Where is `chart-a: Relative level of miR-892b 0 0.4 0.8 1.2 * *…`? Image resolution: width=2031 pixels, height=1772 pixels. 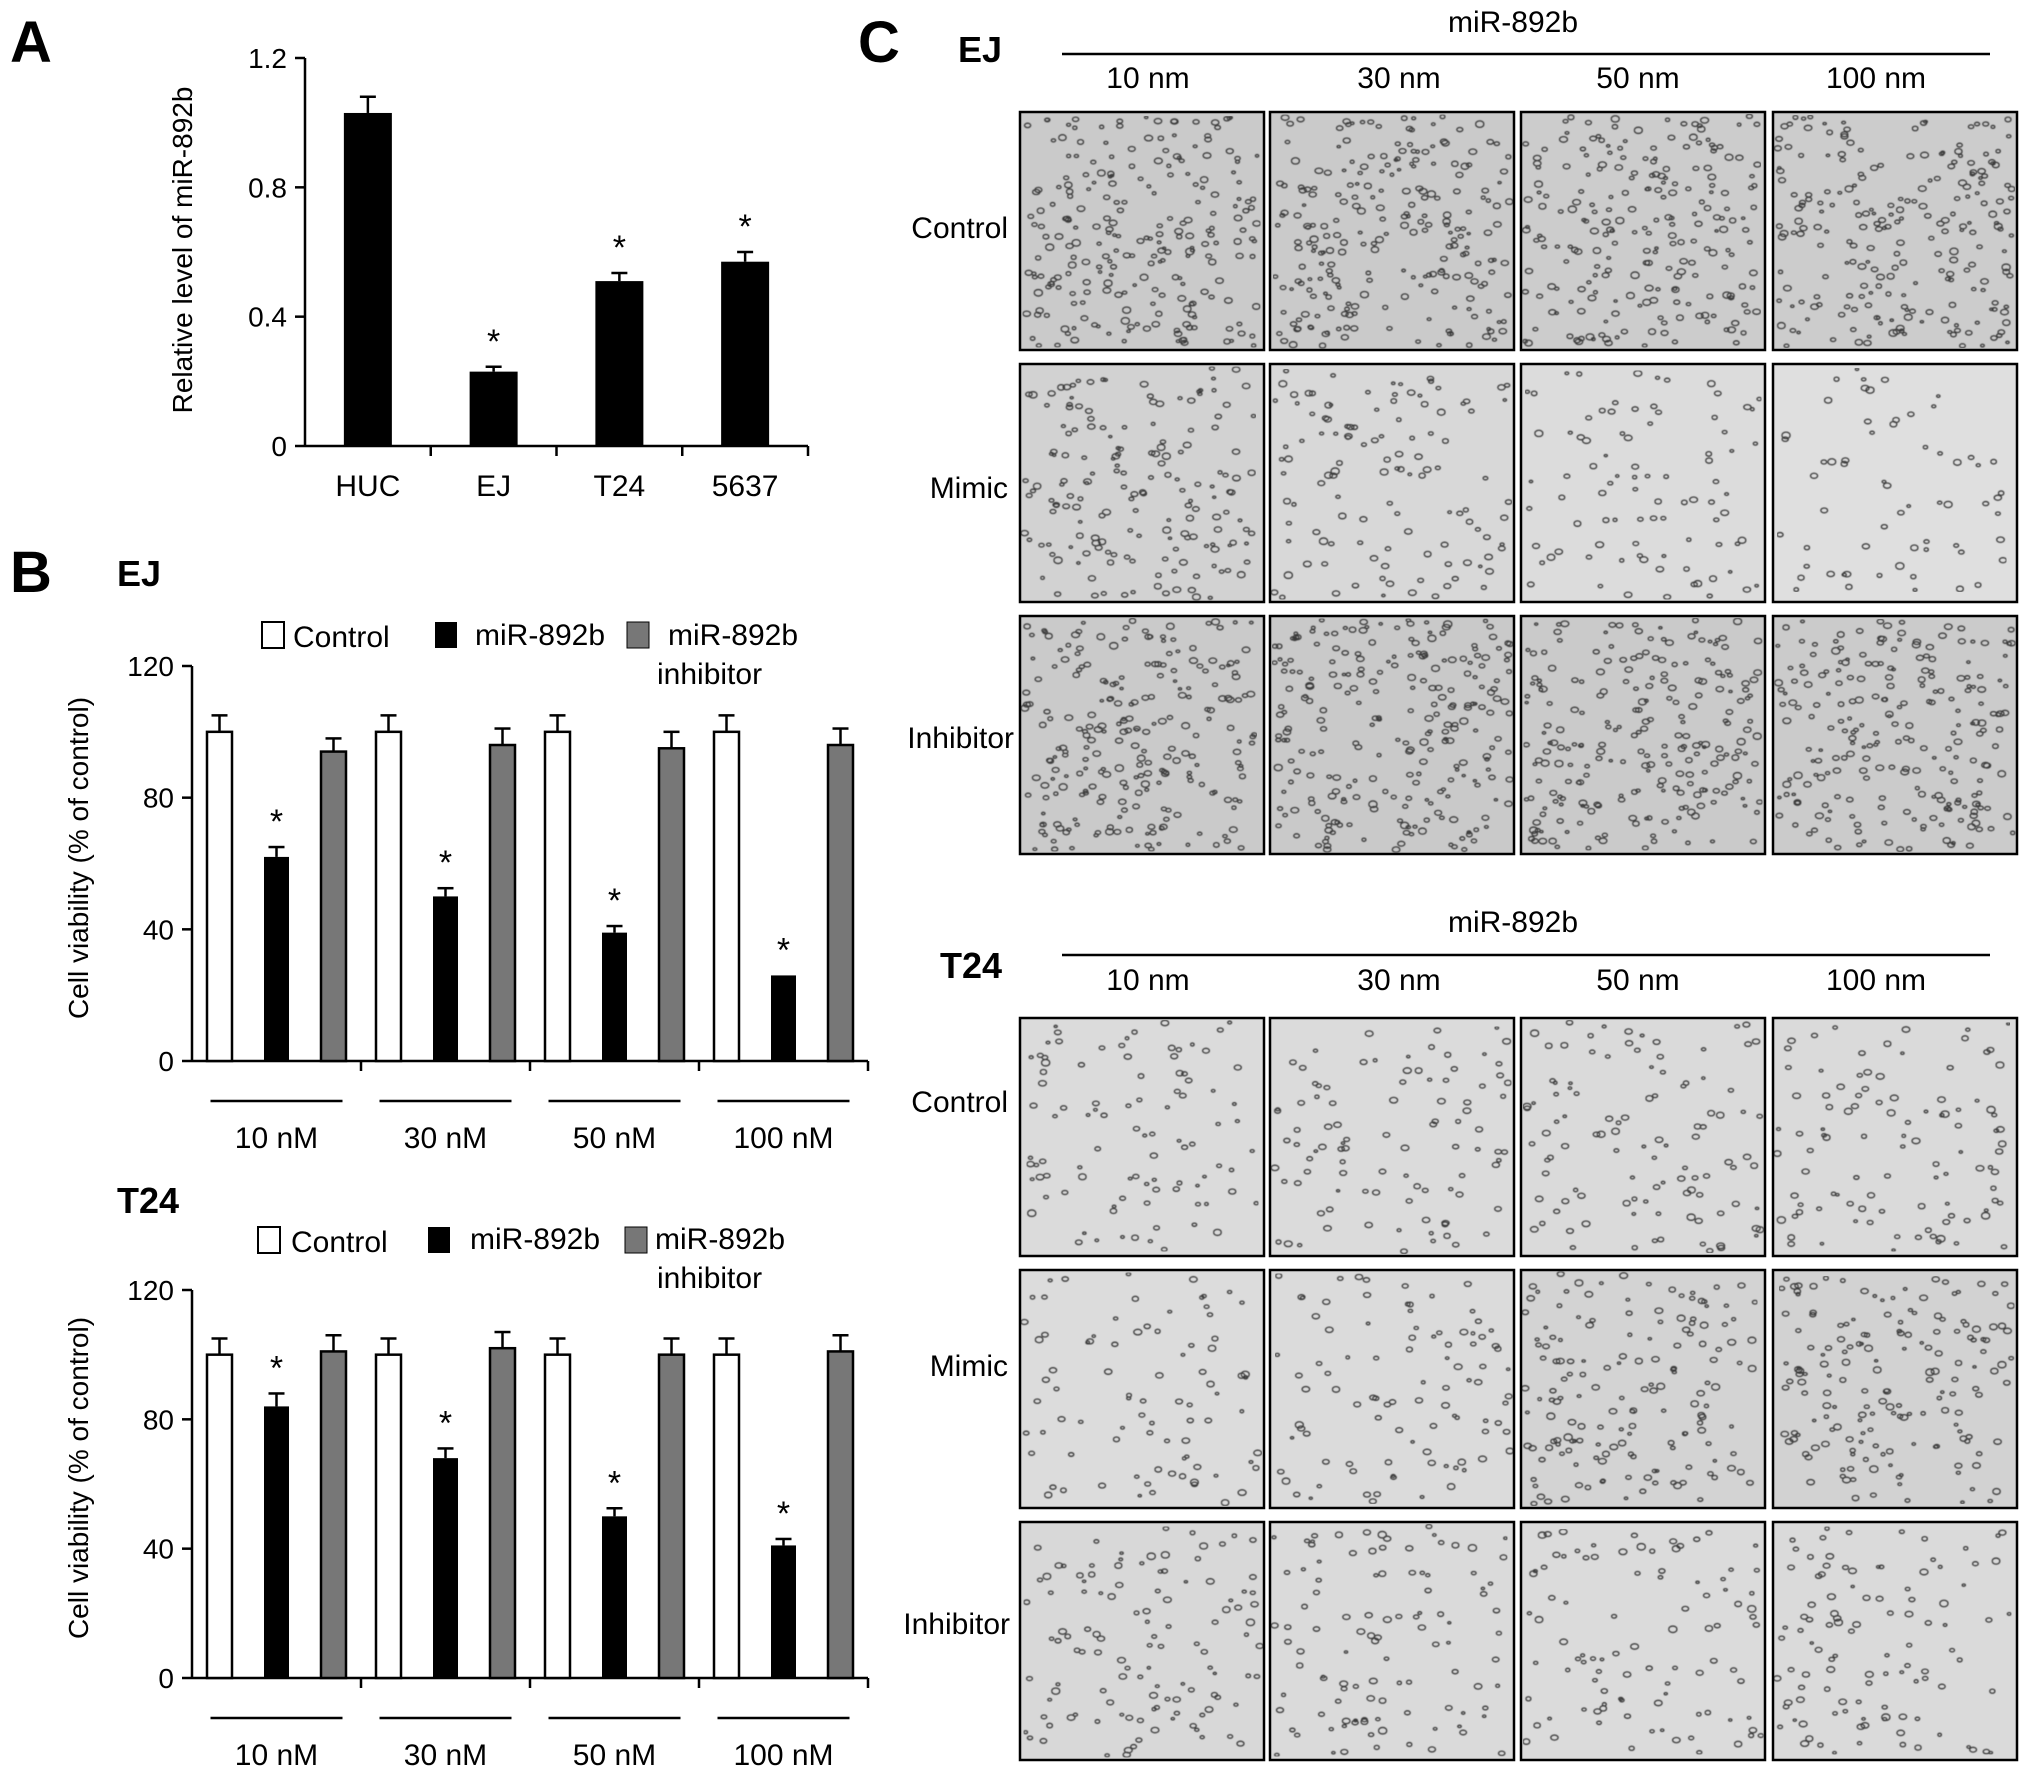
chart-a: Relative level of miR-892b 0 0.4 0.8 1.2 * *… is located at coordinates (488, 273).